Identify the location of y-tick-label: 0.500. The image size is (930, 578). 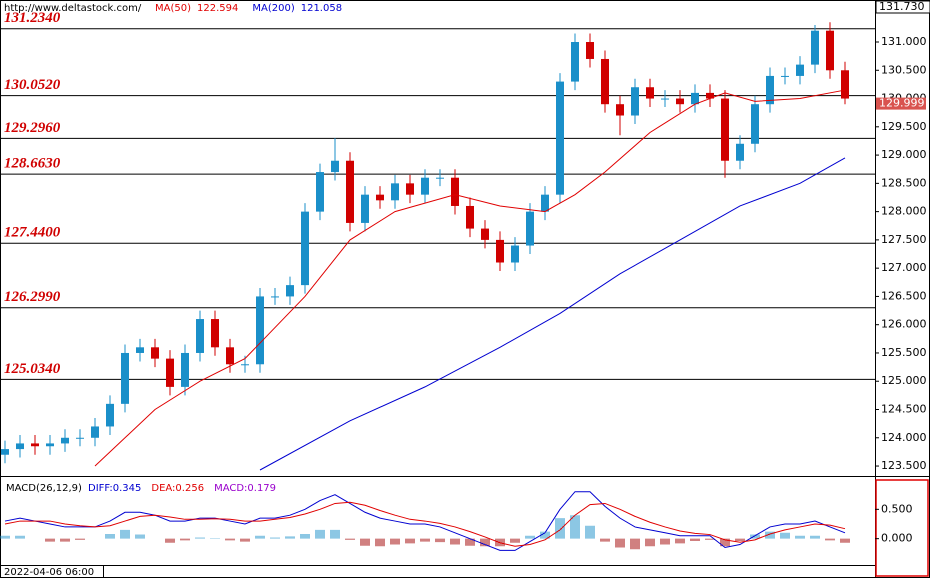
(897, 508).